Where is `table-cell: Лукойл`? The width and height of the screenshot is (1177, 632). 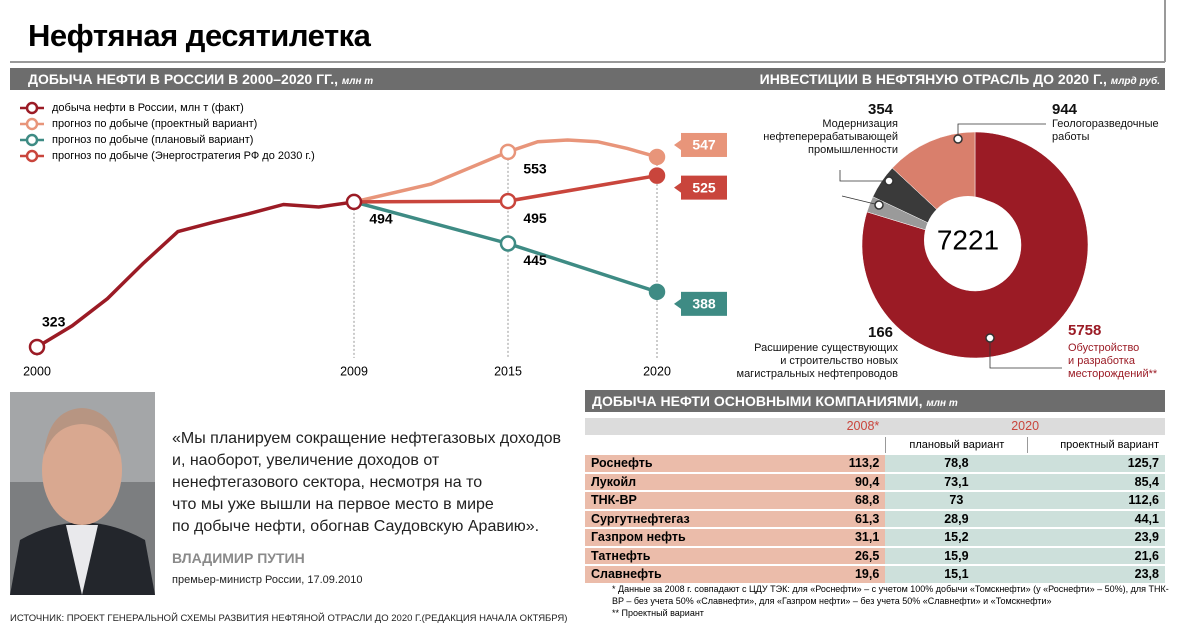
table-cell: Лукойл is located at coordinates (684, 481).